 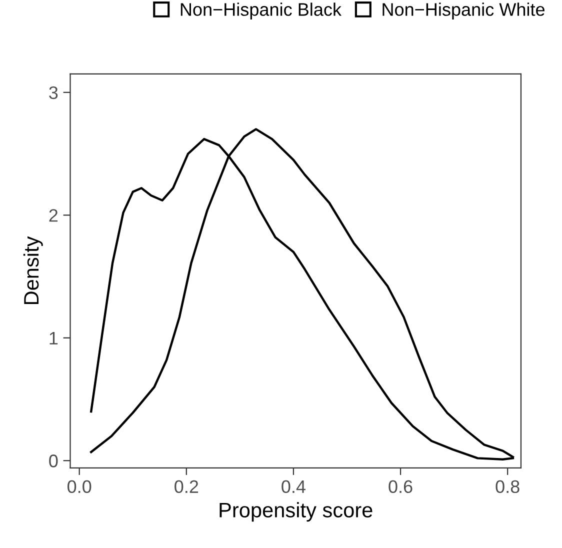 What do you see at coordinates (294, 487) in the screenshot?
I see `x-tick-label: 0.4` at bounding box center [294, 487].